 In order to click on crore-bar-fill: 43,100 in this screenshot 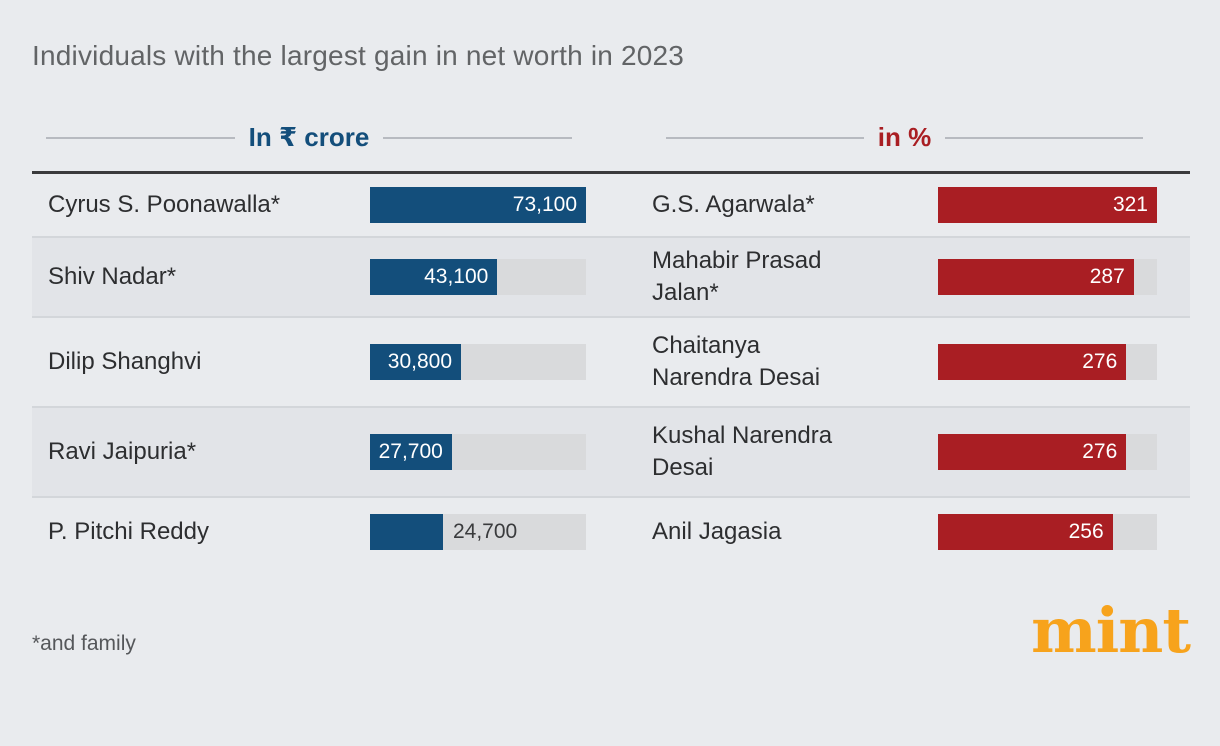, I will do `click(434, 277)`.